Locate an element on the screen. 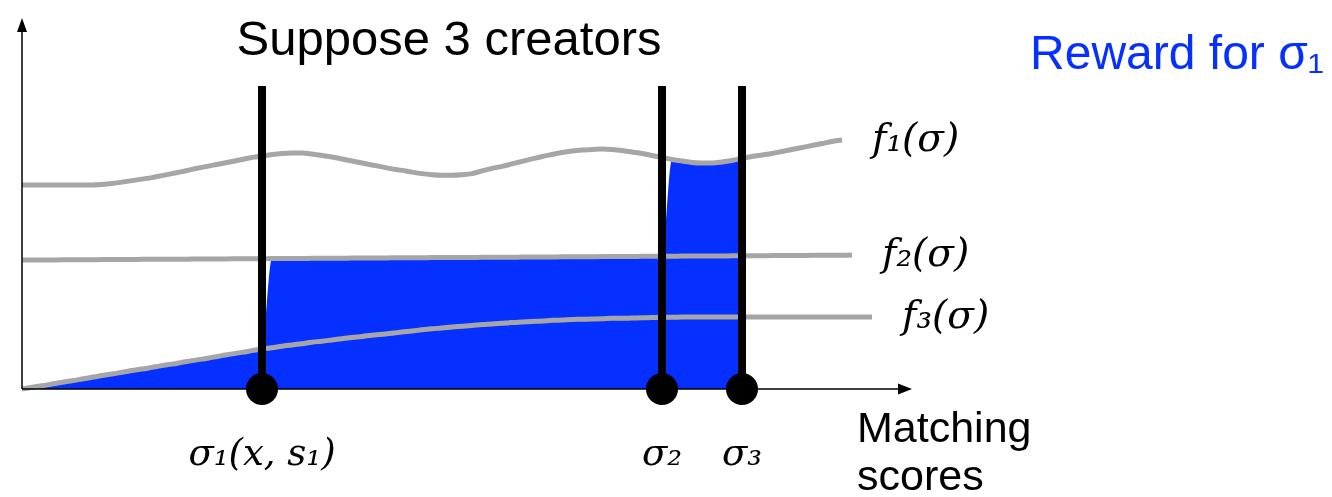 This screenshot has height=497, width=1332. series-label: f₂(σ) is located at coordinates (924, 252).